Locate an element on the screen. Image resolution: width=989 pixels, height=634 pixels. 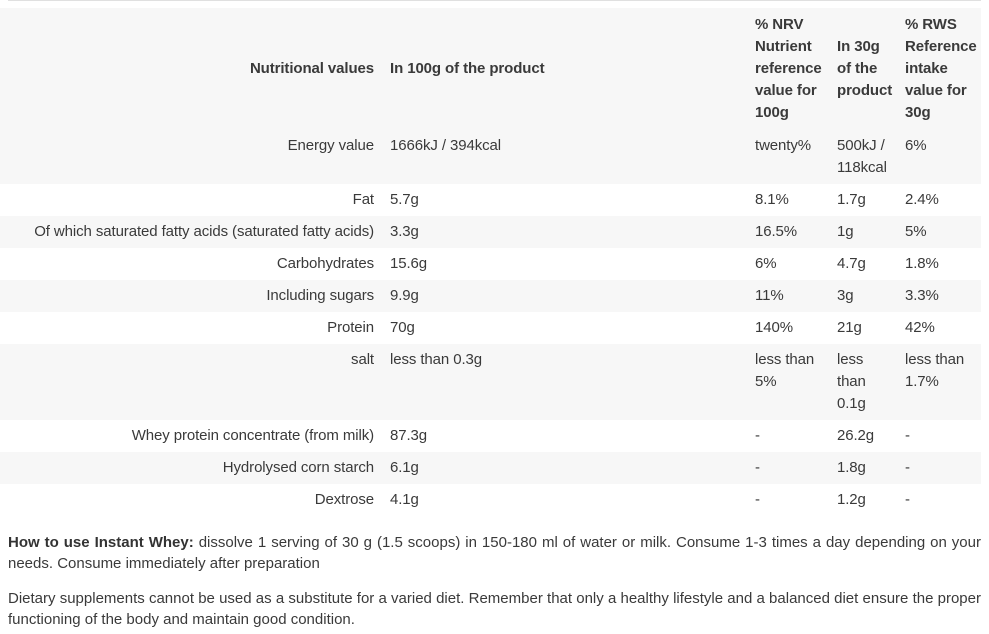
value-per-100g: 6.1g is located at coordinates (404, 467).